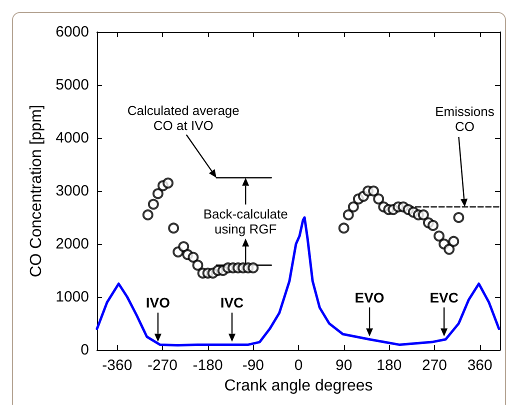 This screenshot has width=512, height=405. Describe the element at coordinates (465, 119) in the screenshot. I see `annotation: Emissions CO` at that location.